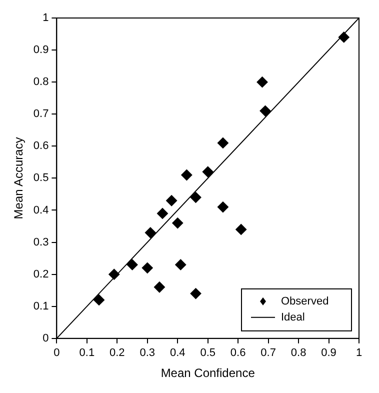  Describe the element at coordinates (305, 301) in the screenshot. I see `legend-label: Observed` at that location.